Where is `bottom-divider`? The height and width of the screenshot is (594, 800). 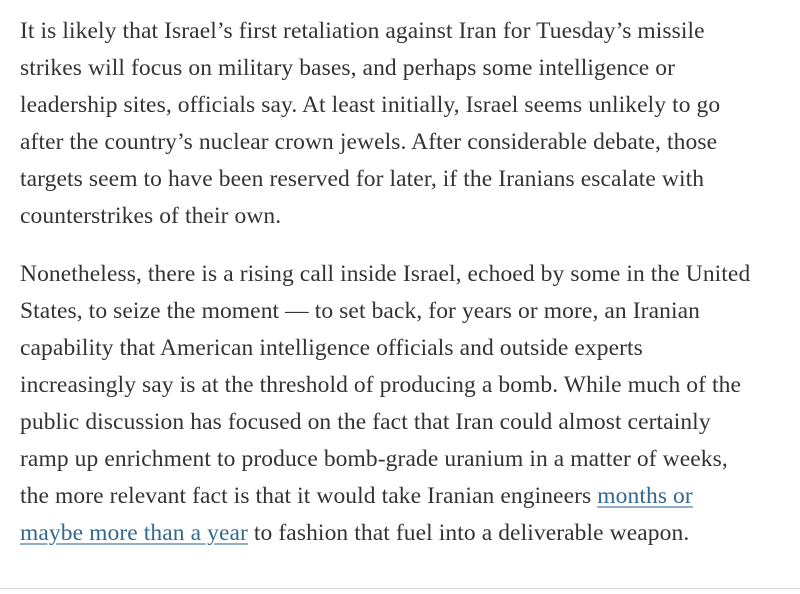 bottom-divider is located at coordinates (400, 588).